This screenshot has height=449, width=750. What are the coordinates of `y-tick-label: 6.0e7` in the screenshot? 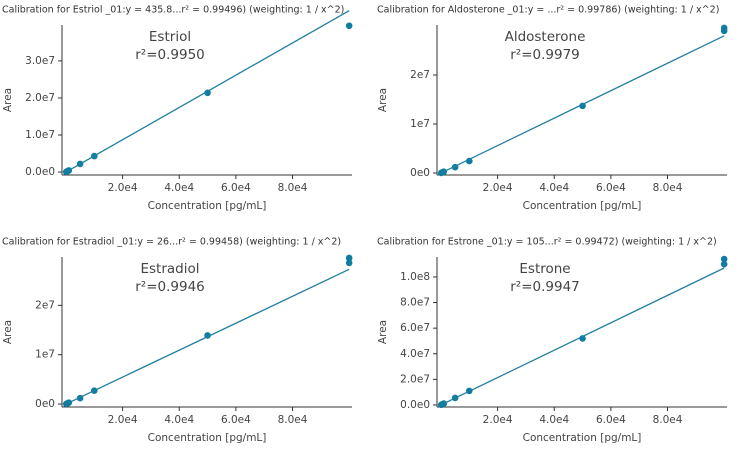 It's located at (415, 328).